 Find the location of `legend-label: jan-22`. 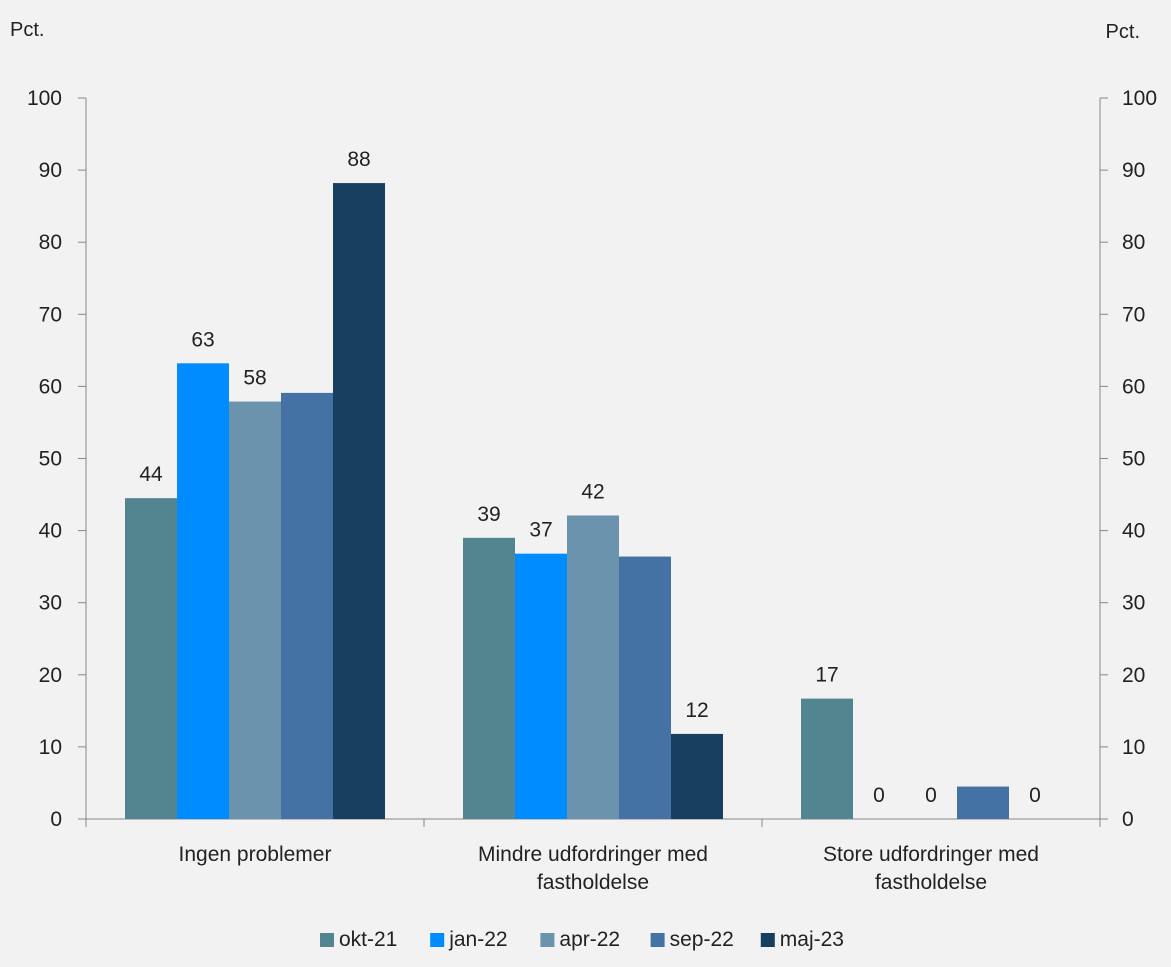

legend-label: jan-22 is located at coordinates (477, 939).